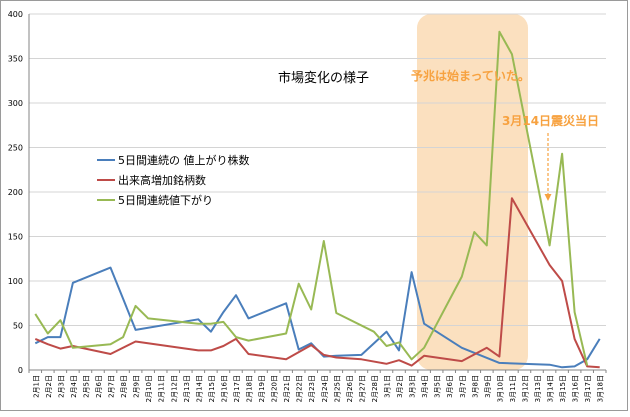 The width and height of the screenshot is (630, 417). Describe the element at coordinates (450, 386) in the screenshot. I see `x-tick-label: 3月6日` at that location.